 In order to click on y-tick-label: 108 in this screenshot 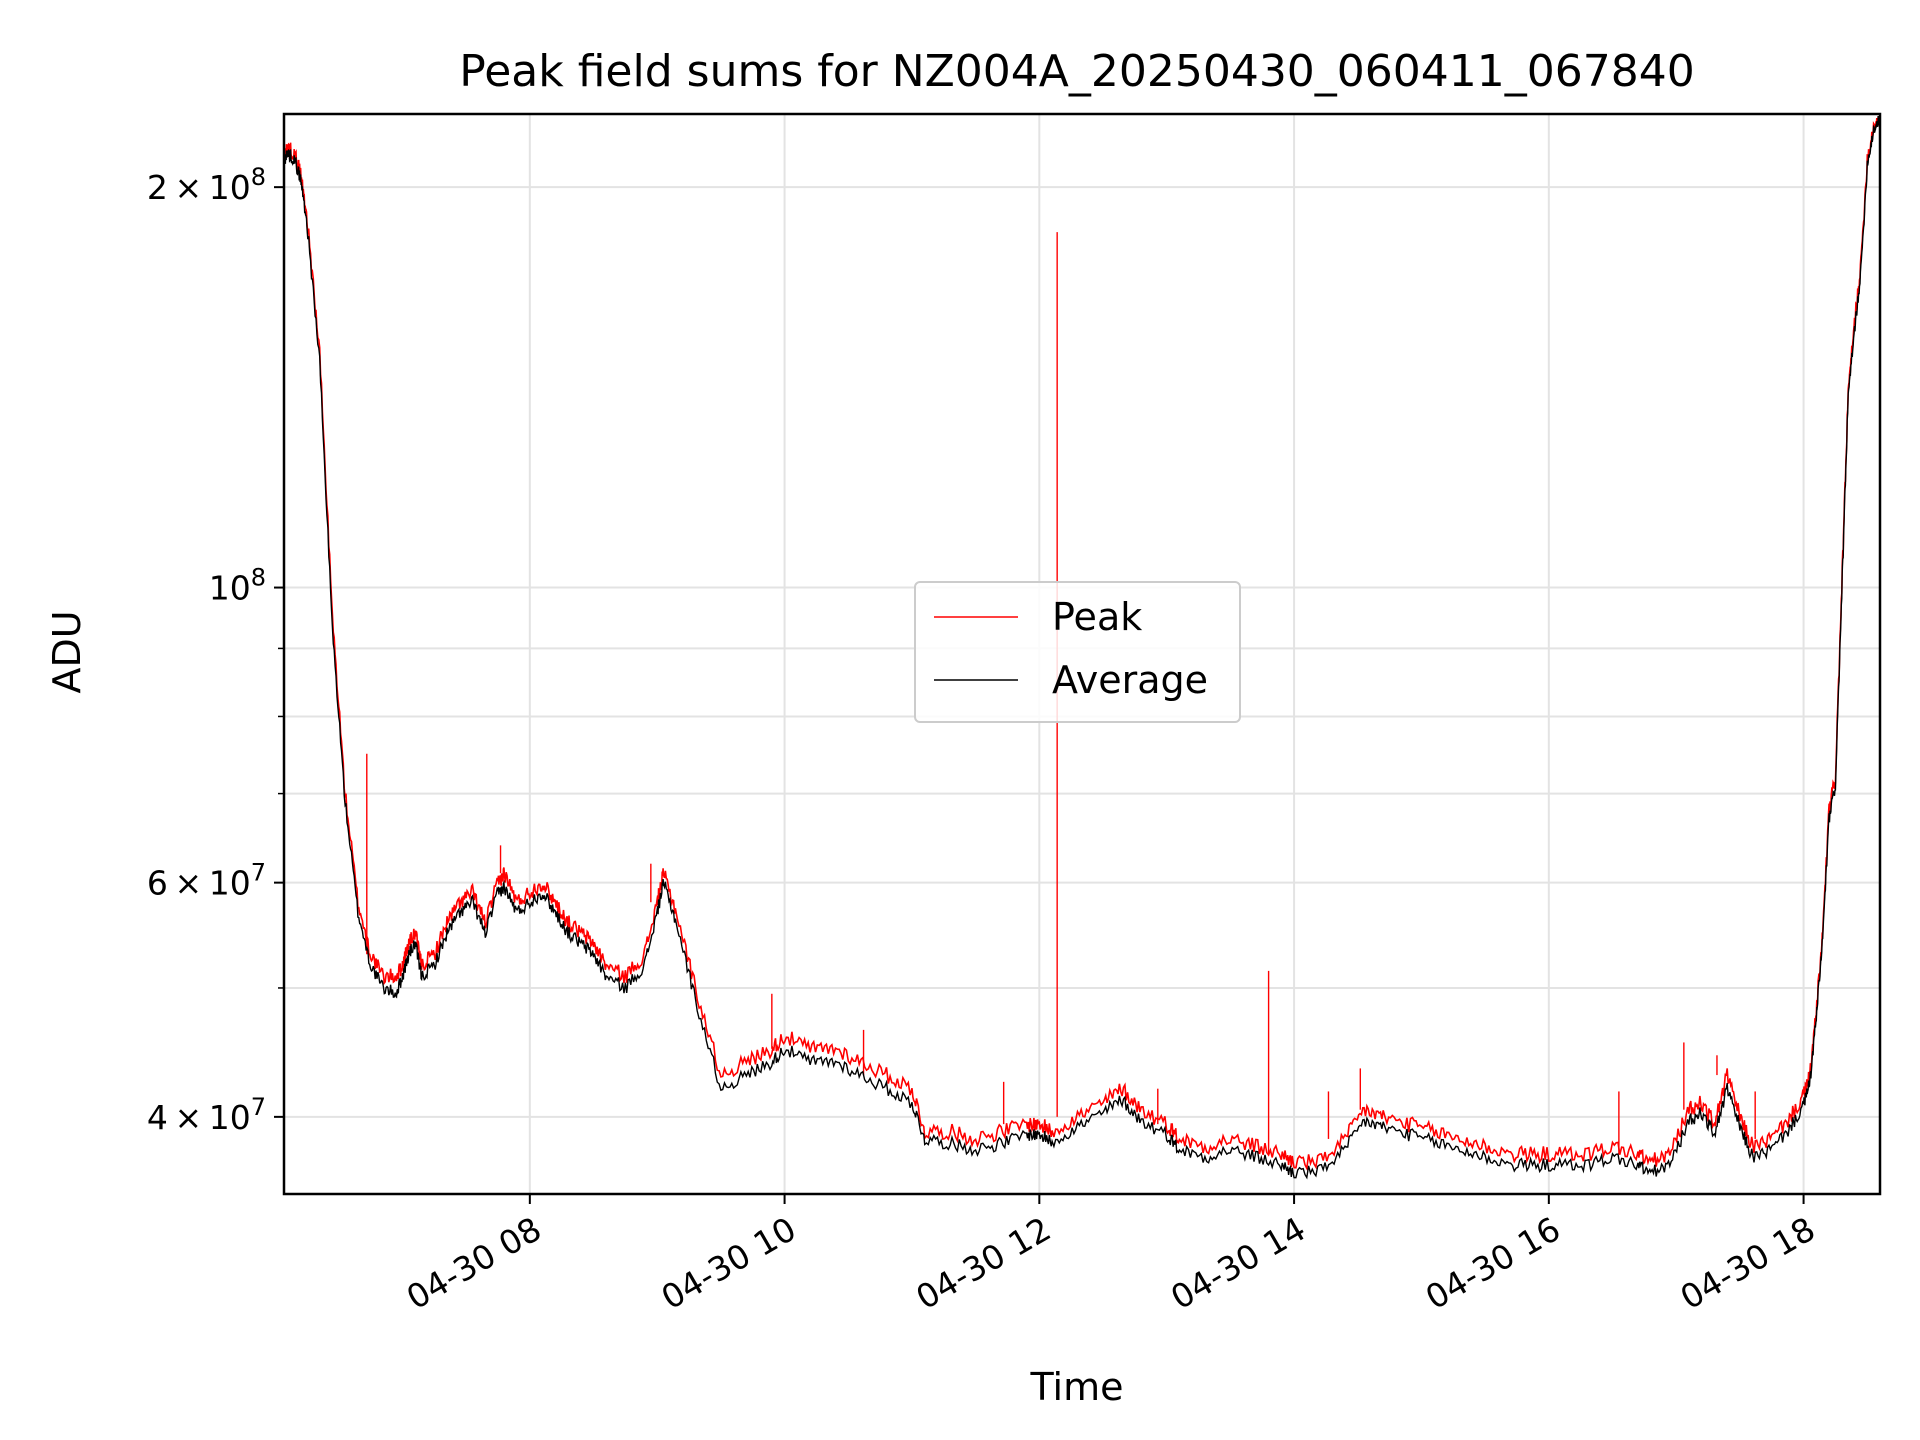, I will do `click(237, 586)`.